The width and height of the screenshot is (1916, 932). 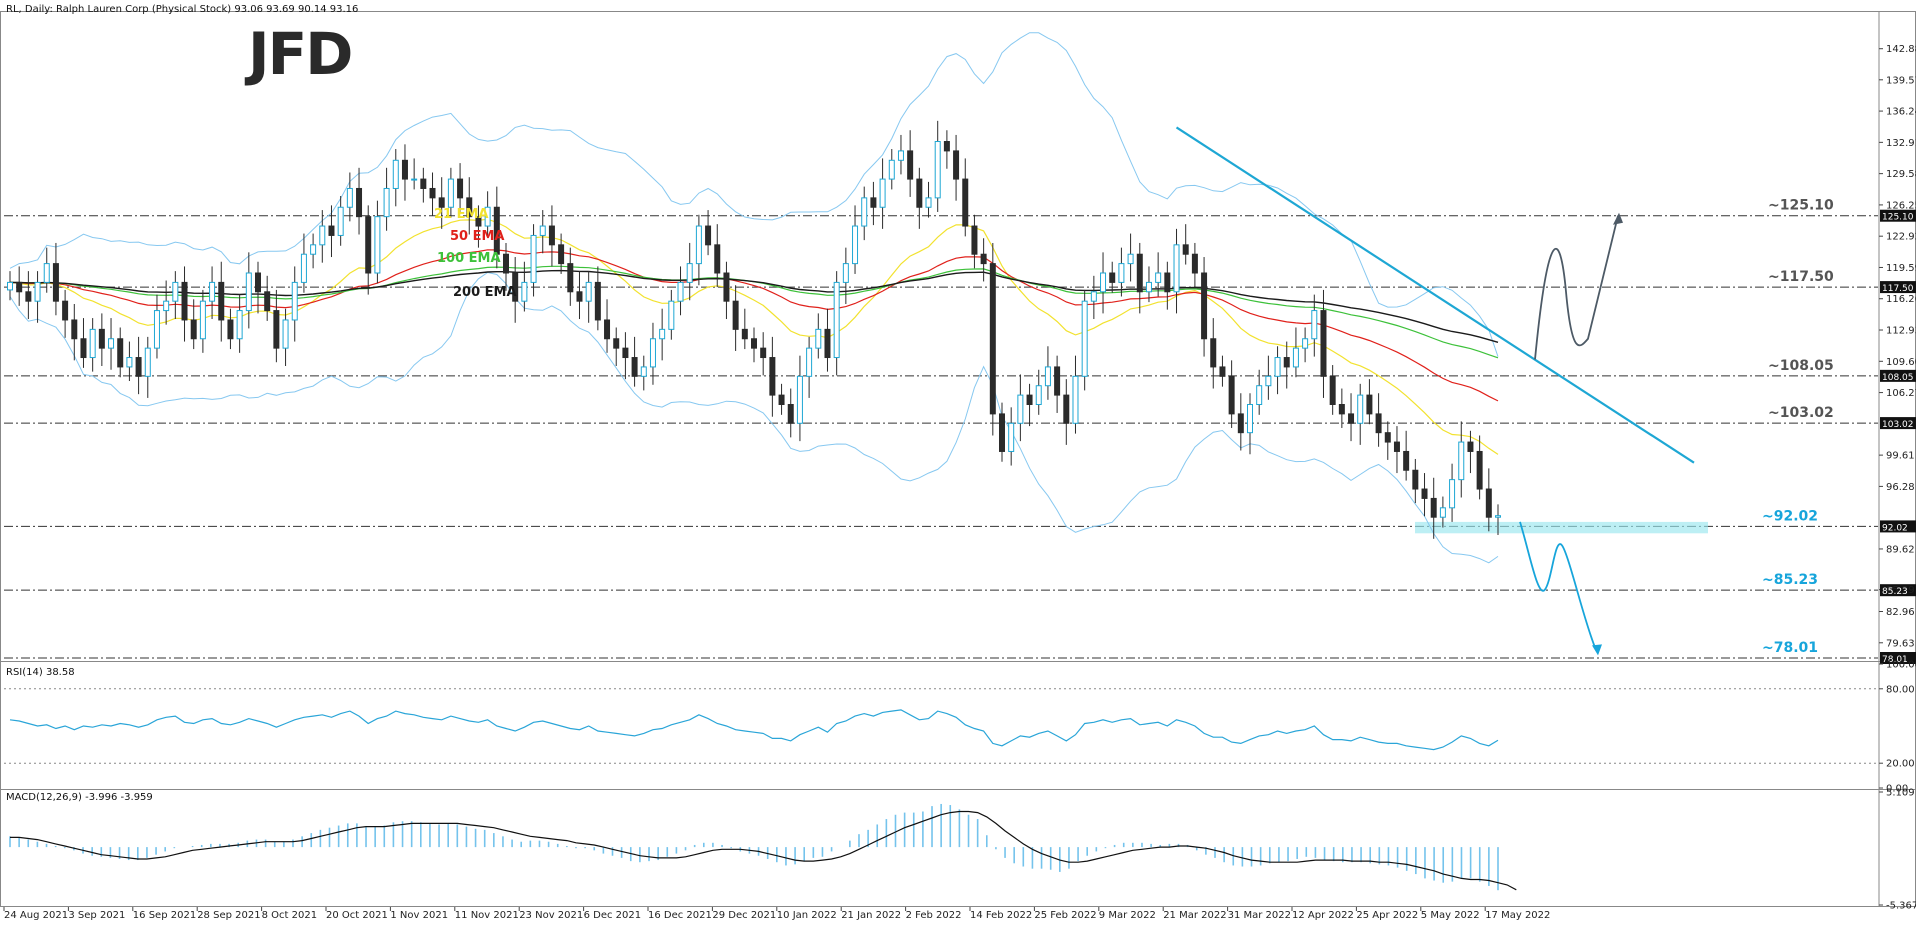 I want to click on level-price-tag-text: 78.01, so click(x=1895, y=660).